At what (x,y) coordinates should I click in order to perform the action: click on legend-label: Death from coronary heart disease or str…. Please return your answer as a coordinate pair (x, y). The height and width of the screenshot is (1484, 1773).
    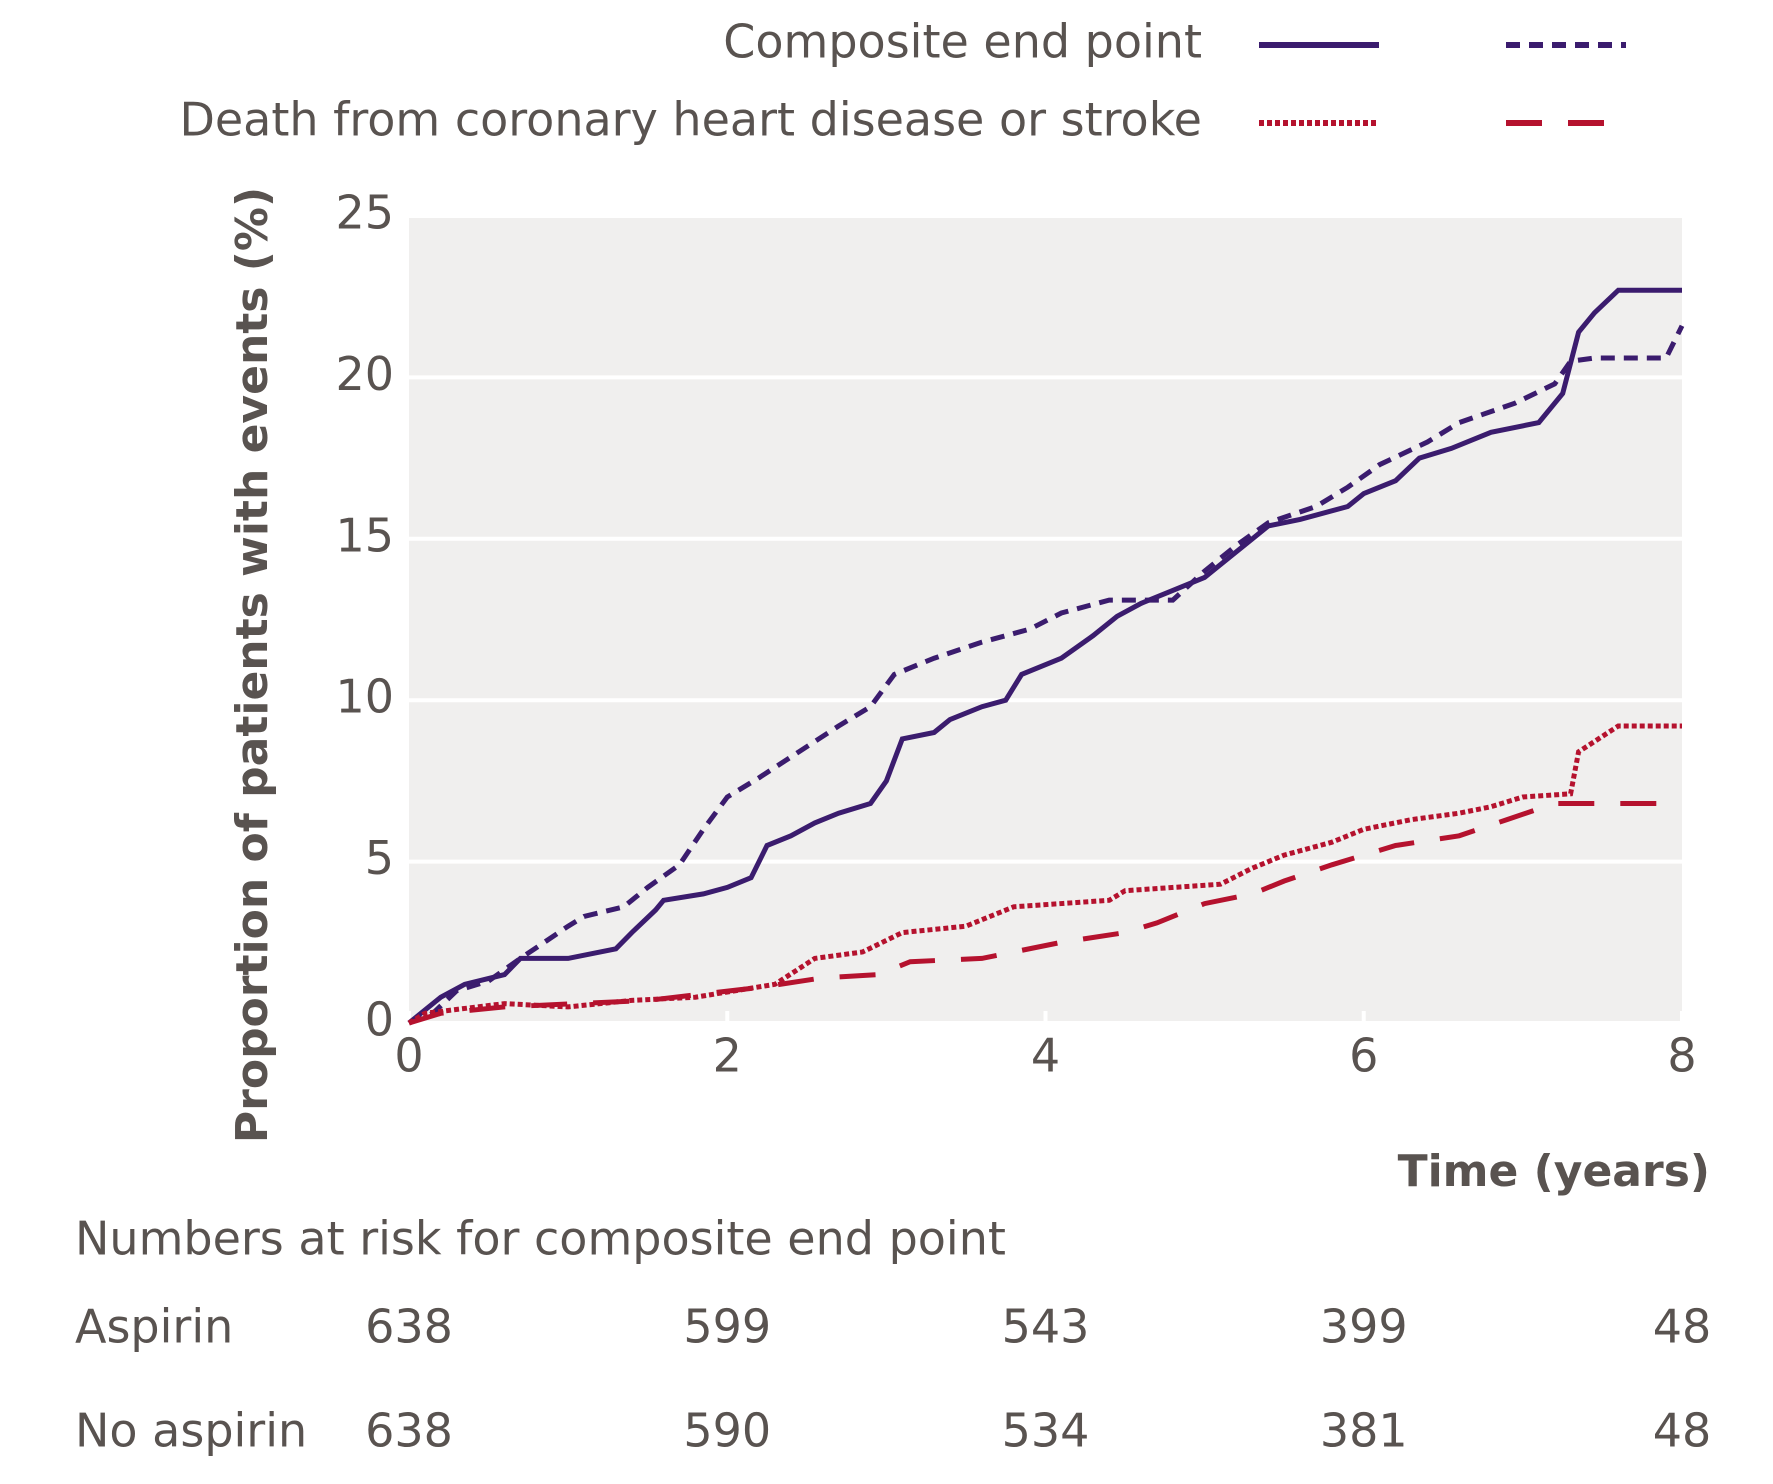
    Looking at the image, I should click on (690, 120).